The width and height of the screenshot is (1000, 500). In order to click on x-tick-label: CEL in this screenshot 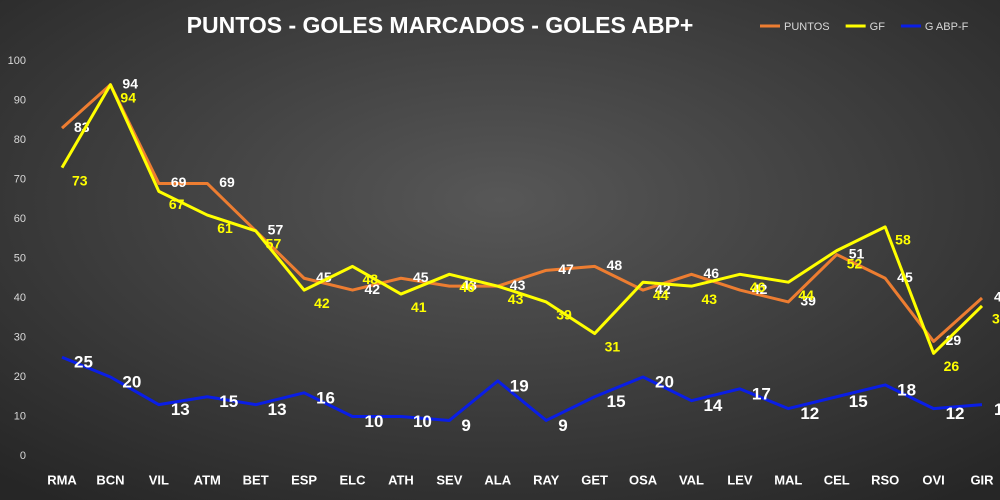, I will do `click(837, 479)`.